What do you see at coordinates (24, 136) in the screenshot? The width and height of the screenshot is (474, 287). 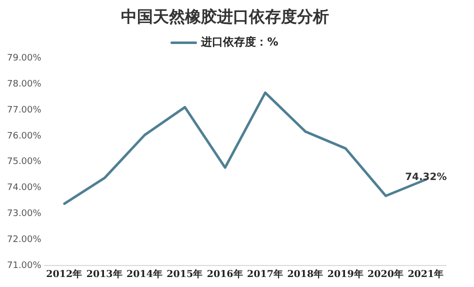 I see `y-tick-label: 76.00%` at bounding box center [24, 136].